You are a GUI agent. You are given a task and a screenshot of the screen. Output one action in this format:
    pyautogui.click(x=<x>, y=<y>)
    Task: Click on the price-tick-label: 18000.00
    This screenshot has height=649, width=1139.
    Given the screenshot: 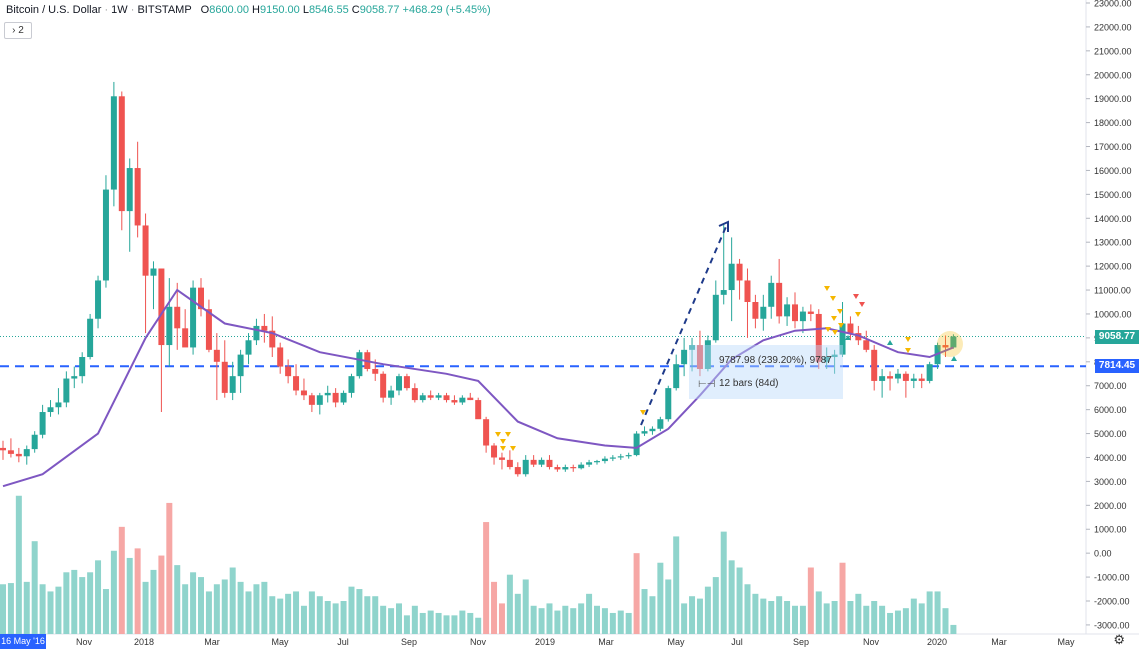 What is the action you would take?
    pyautogui.click(x=1113, y=123)
    